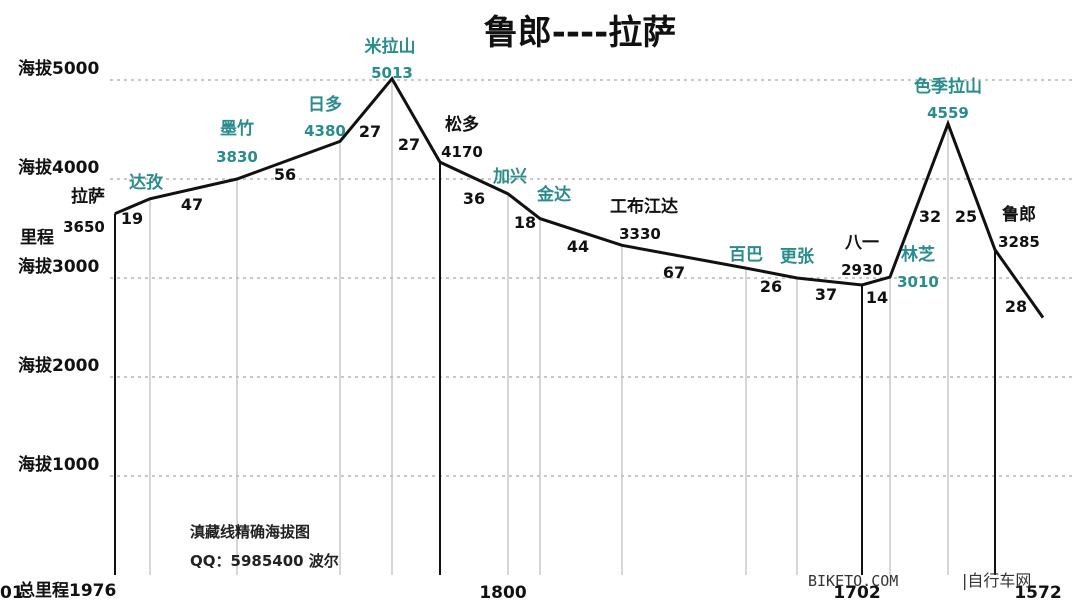  I want to click on station-name: 加兴, so click(509, 177).